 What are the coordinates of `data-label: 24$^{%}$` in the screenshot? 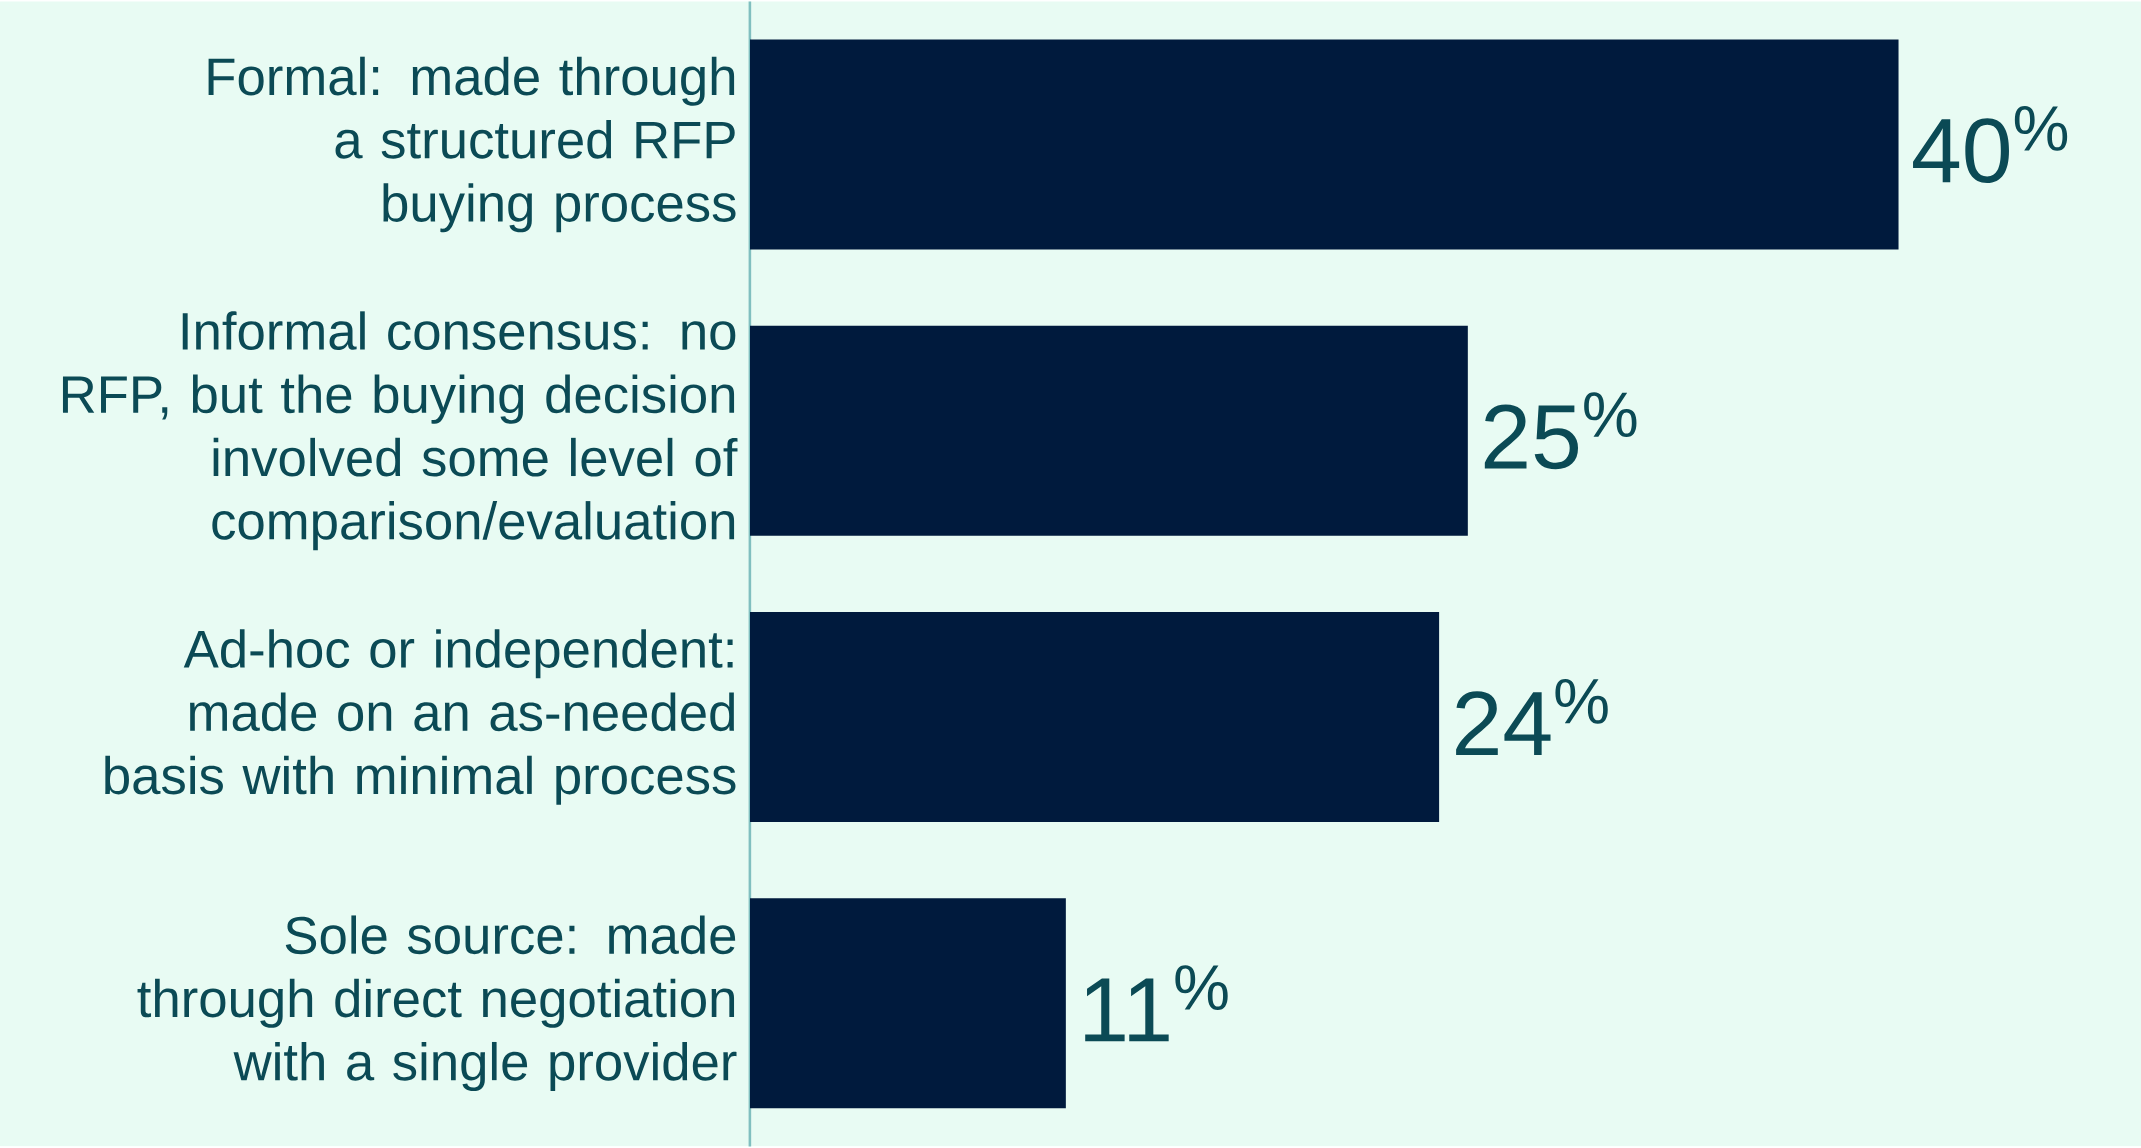 It's located at (1532, 717).